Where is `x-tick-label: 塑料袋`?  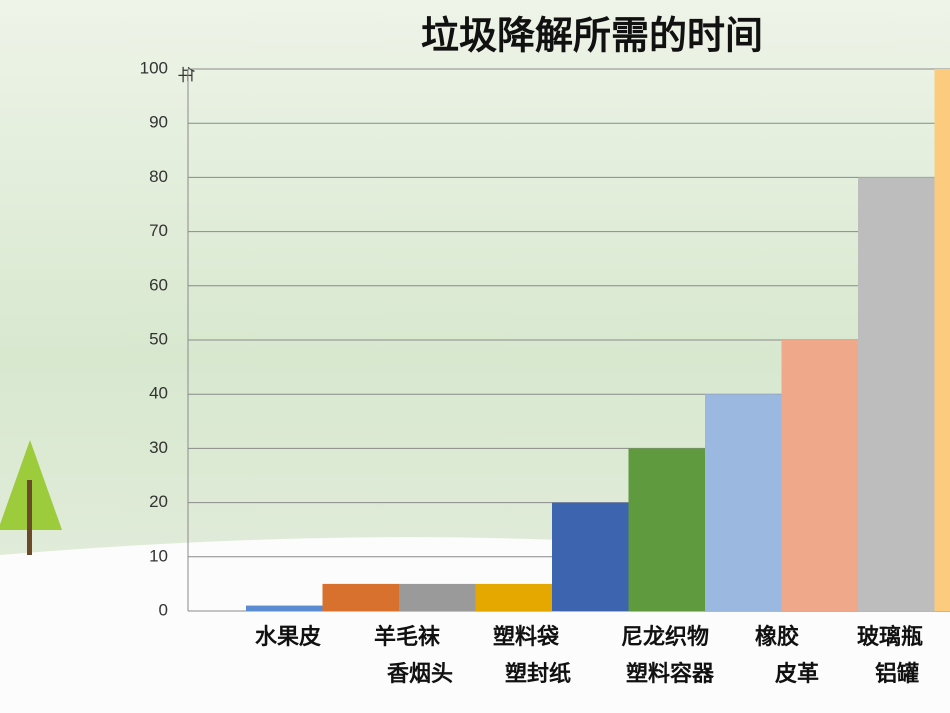 x-tick-label: 塑料袋 is located at coordinates (526, 637).